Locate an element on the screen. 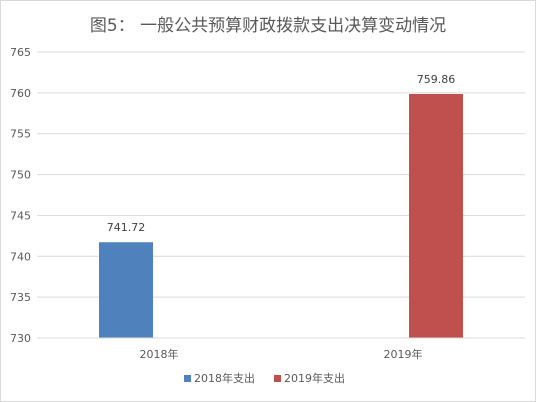 Image resolution: width=536 pixels, height=402 pixels. y-tick-label: 740 is located at coordinates (20, 256).